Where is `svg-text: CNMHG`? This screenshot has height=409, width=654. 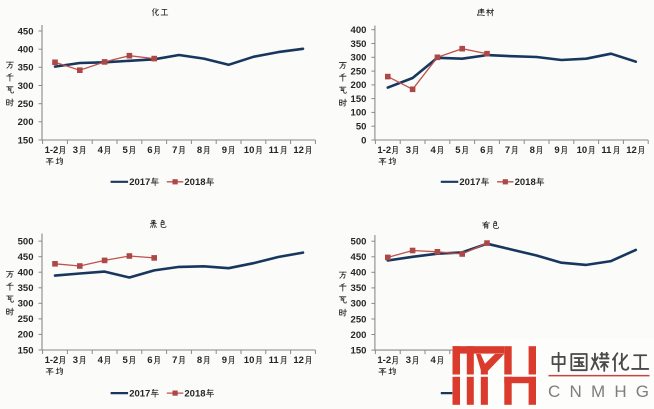 svg-text: CNMHG is located at coordinates (601, 391).